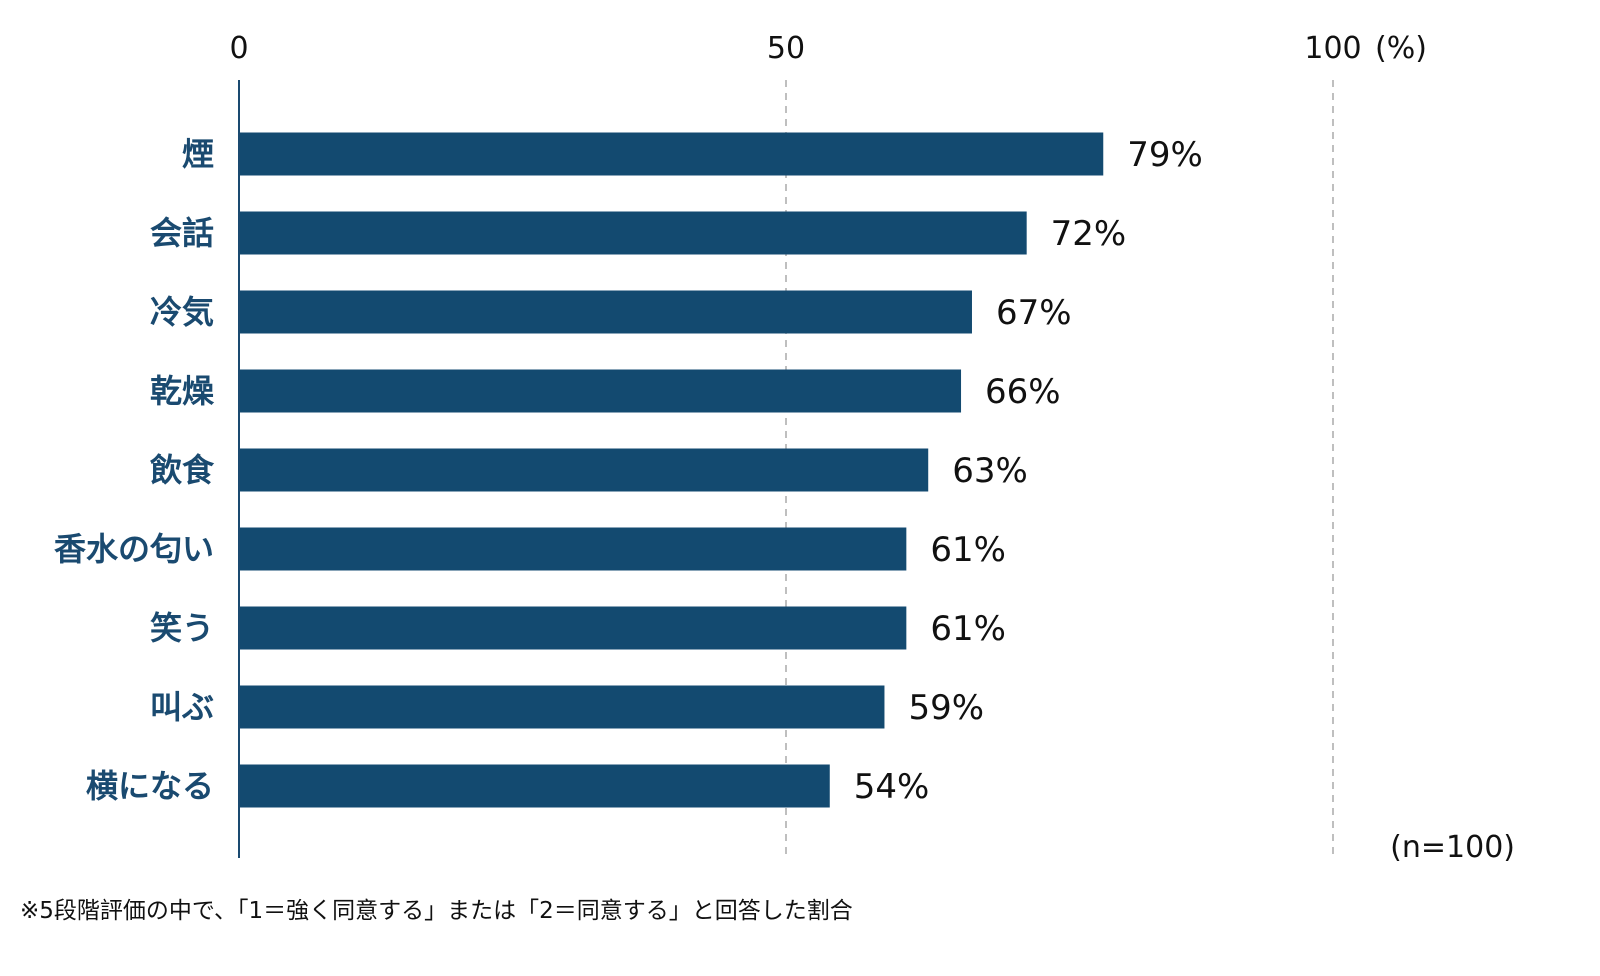 The width and height of the screenshot is (1600, 976). What do you see at coordinates (182, 470) in the screenshot?
I see `category-label: 飲食` at bounding box center [182, 470].